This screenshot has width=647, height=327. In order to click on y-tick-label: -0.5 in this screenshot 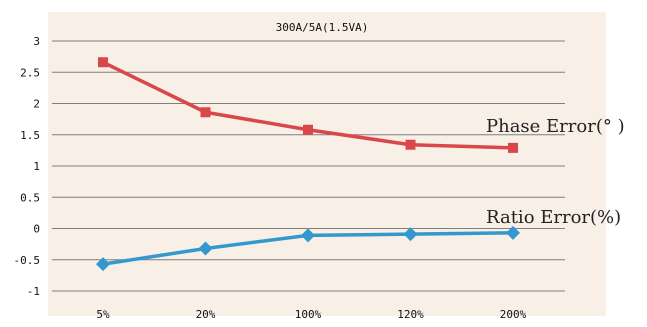, I will do `click(27, 260)`.